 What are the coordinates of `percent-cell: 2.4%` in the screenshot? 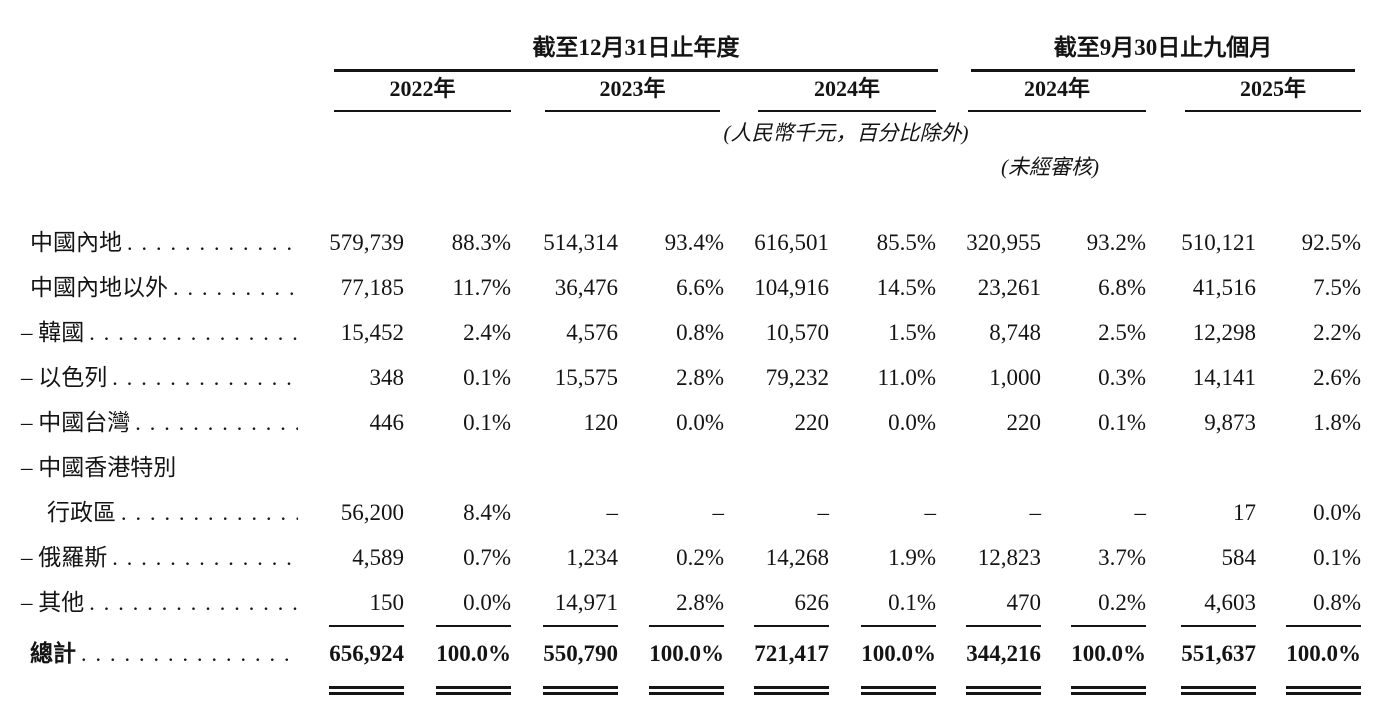 It's located at (487, 332).